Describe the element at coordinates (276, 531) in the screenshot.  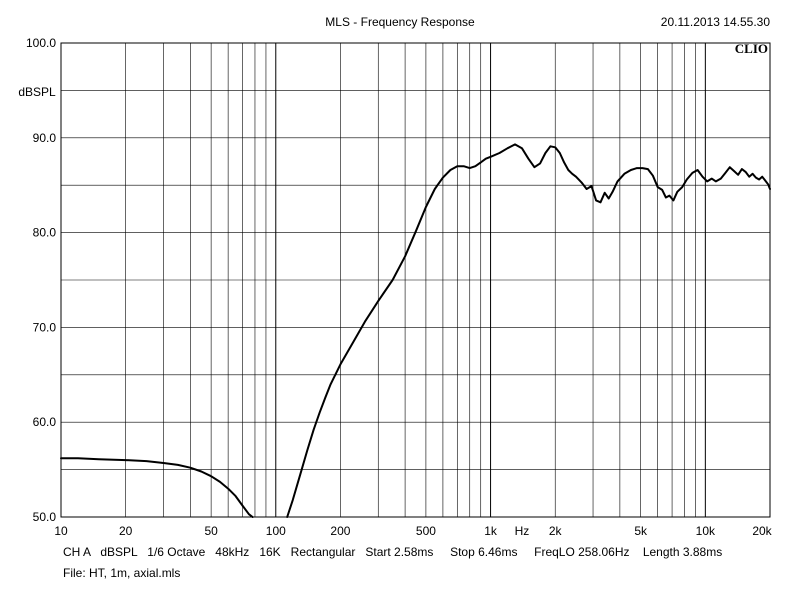
I see `x-tick-label: 100` at that location.